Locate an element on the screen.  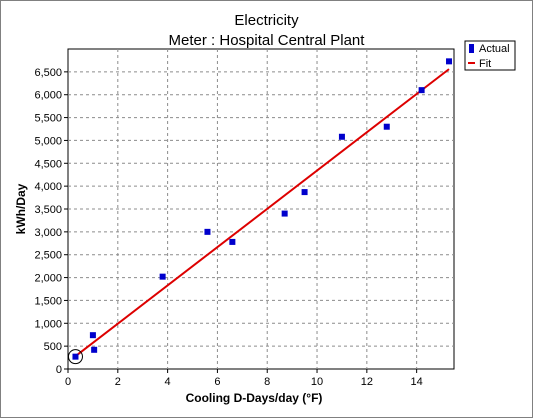
legend: Actual Fit is located at coordinates (490, 55).